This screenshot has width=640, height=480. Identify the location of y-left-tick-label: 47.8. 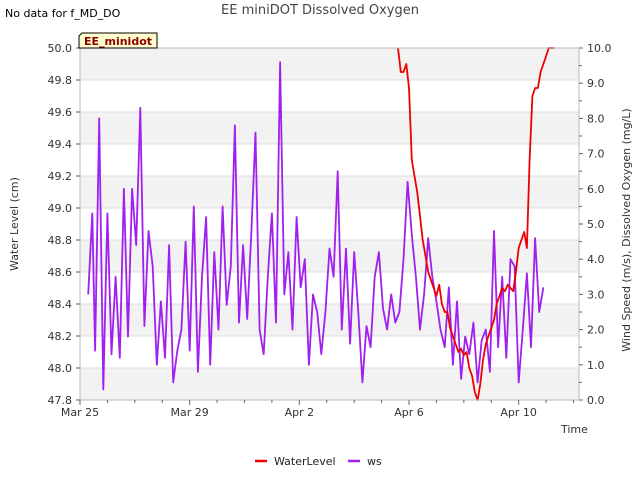
(60, 400).